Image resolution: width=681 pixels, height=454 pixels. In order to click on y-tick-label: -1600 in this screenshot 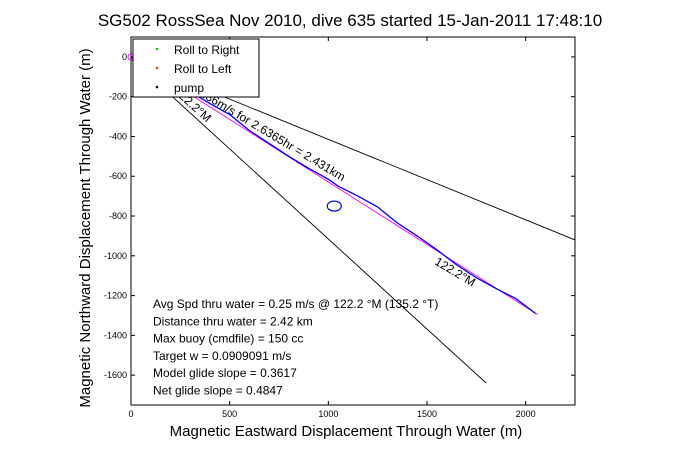, I will do `click(115, 375)`.